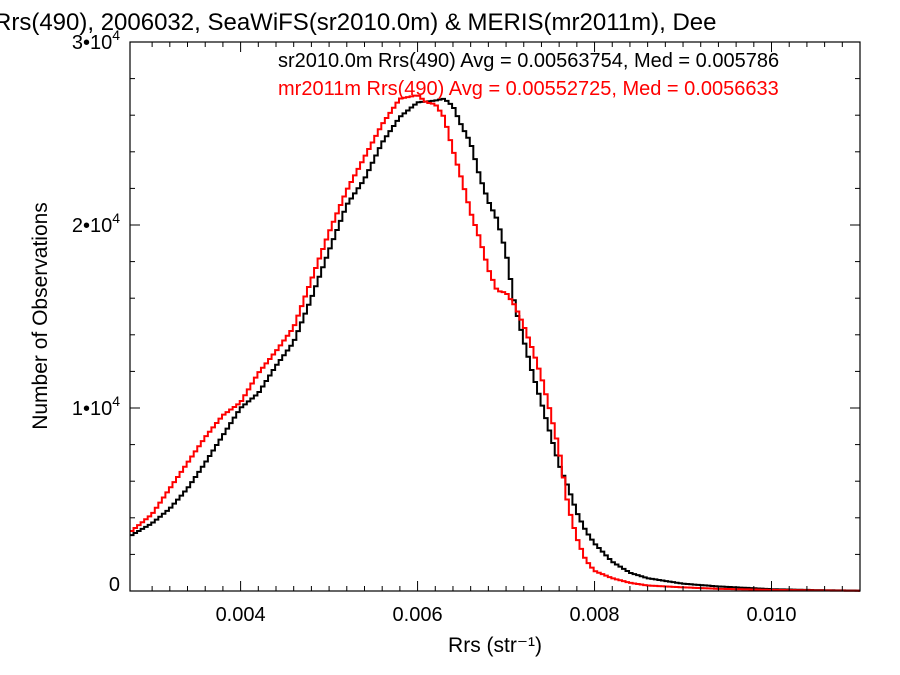 The image size is (900, 675). I want to click on y-axis-title: Number of Observations, so click(40, 316).